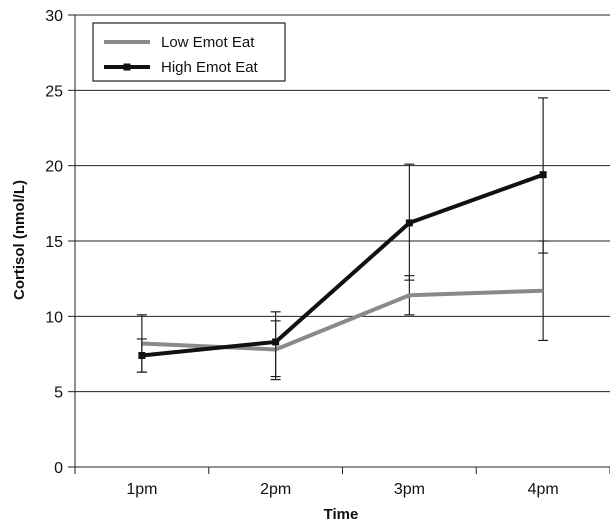 The height and width of the screenshot is (523, 610). What do you see at coordinates (54, 91) in the screenshot?
I see `y-tick-label: 25` at bounding box center [54, 91].